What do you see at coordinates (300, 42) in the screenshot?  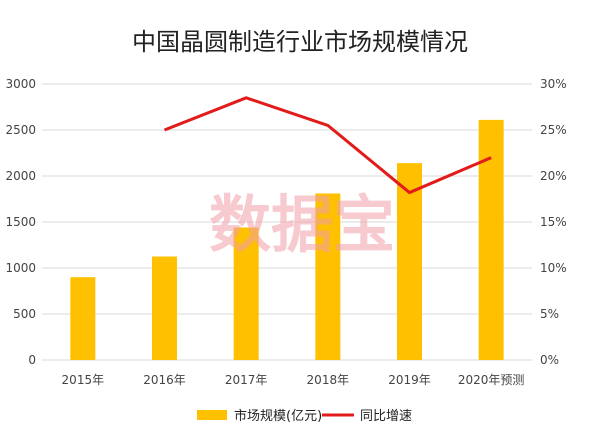 I see `chart-title: 中国晶圆制造行业市场规模情况` at bounding box center [300, 42].